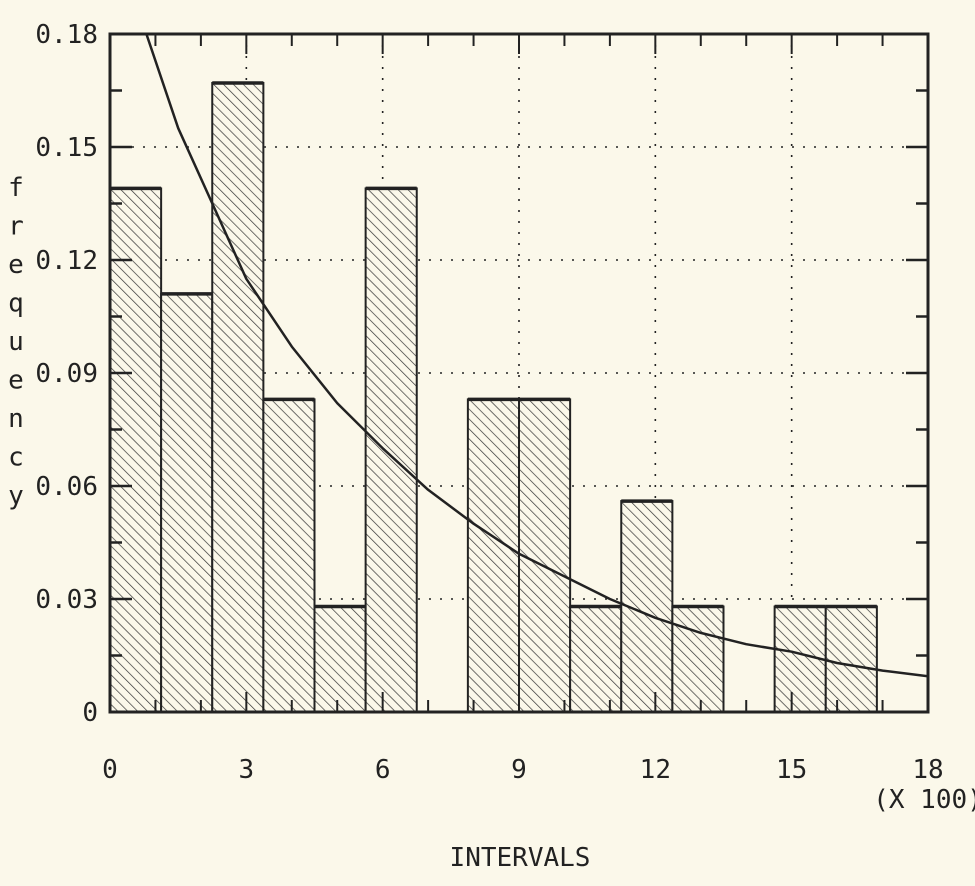  Describe the element at coordinates (247, 770) in the screenshot. I see `xtick-label-1: 3` at that location.